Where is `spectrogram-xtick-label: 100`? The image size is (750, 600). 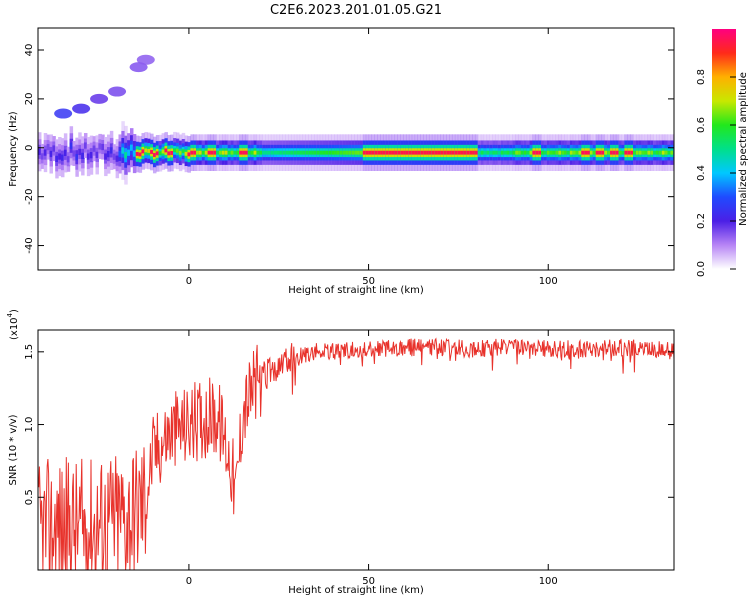 spectrogram-xtick-label: 100 is located at coordinates (548, 281).